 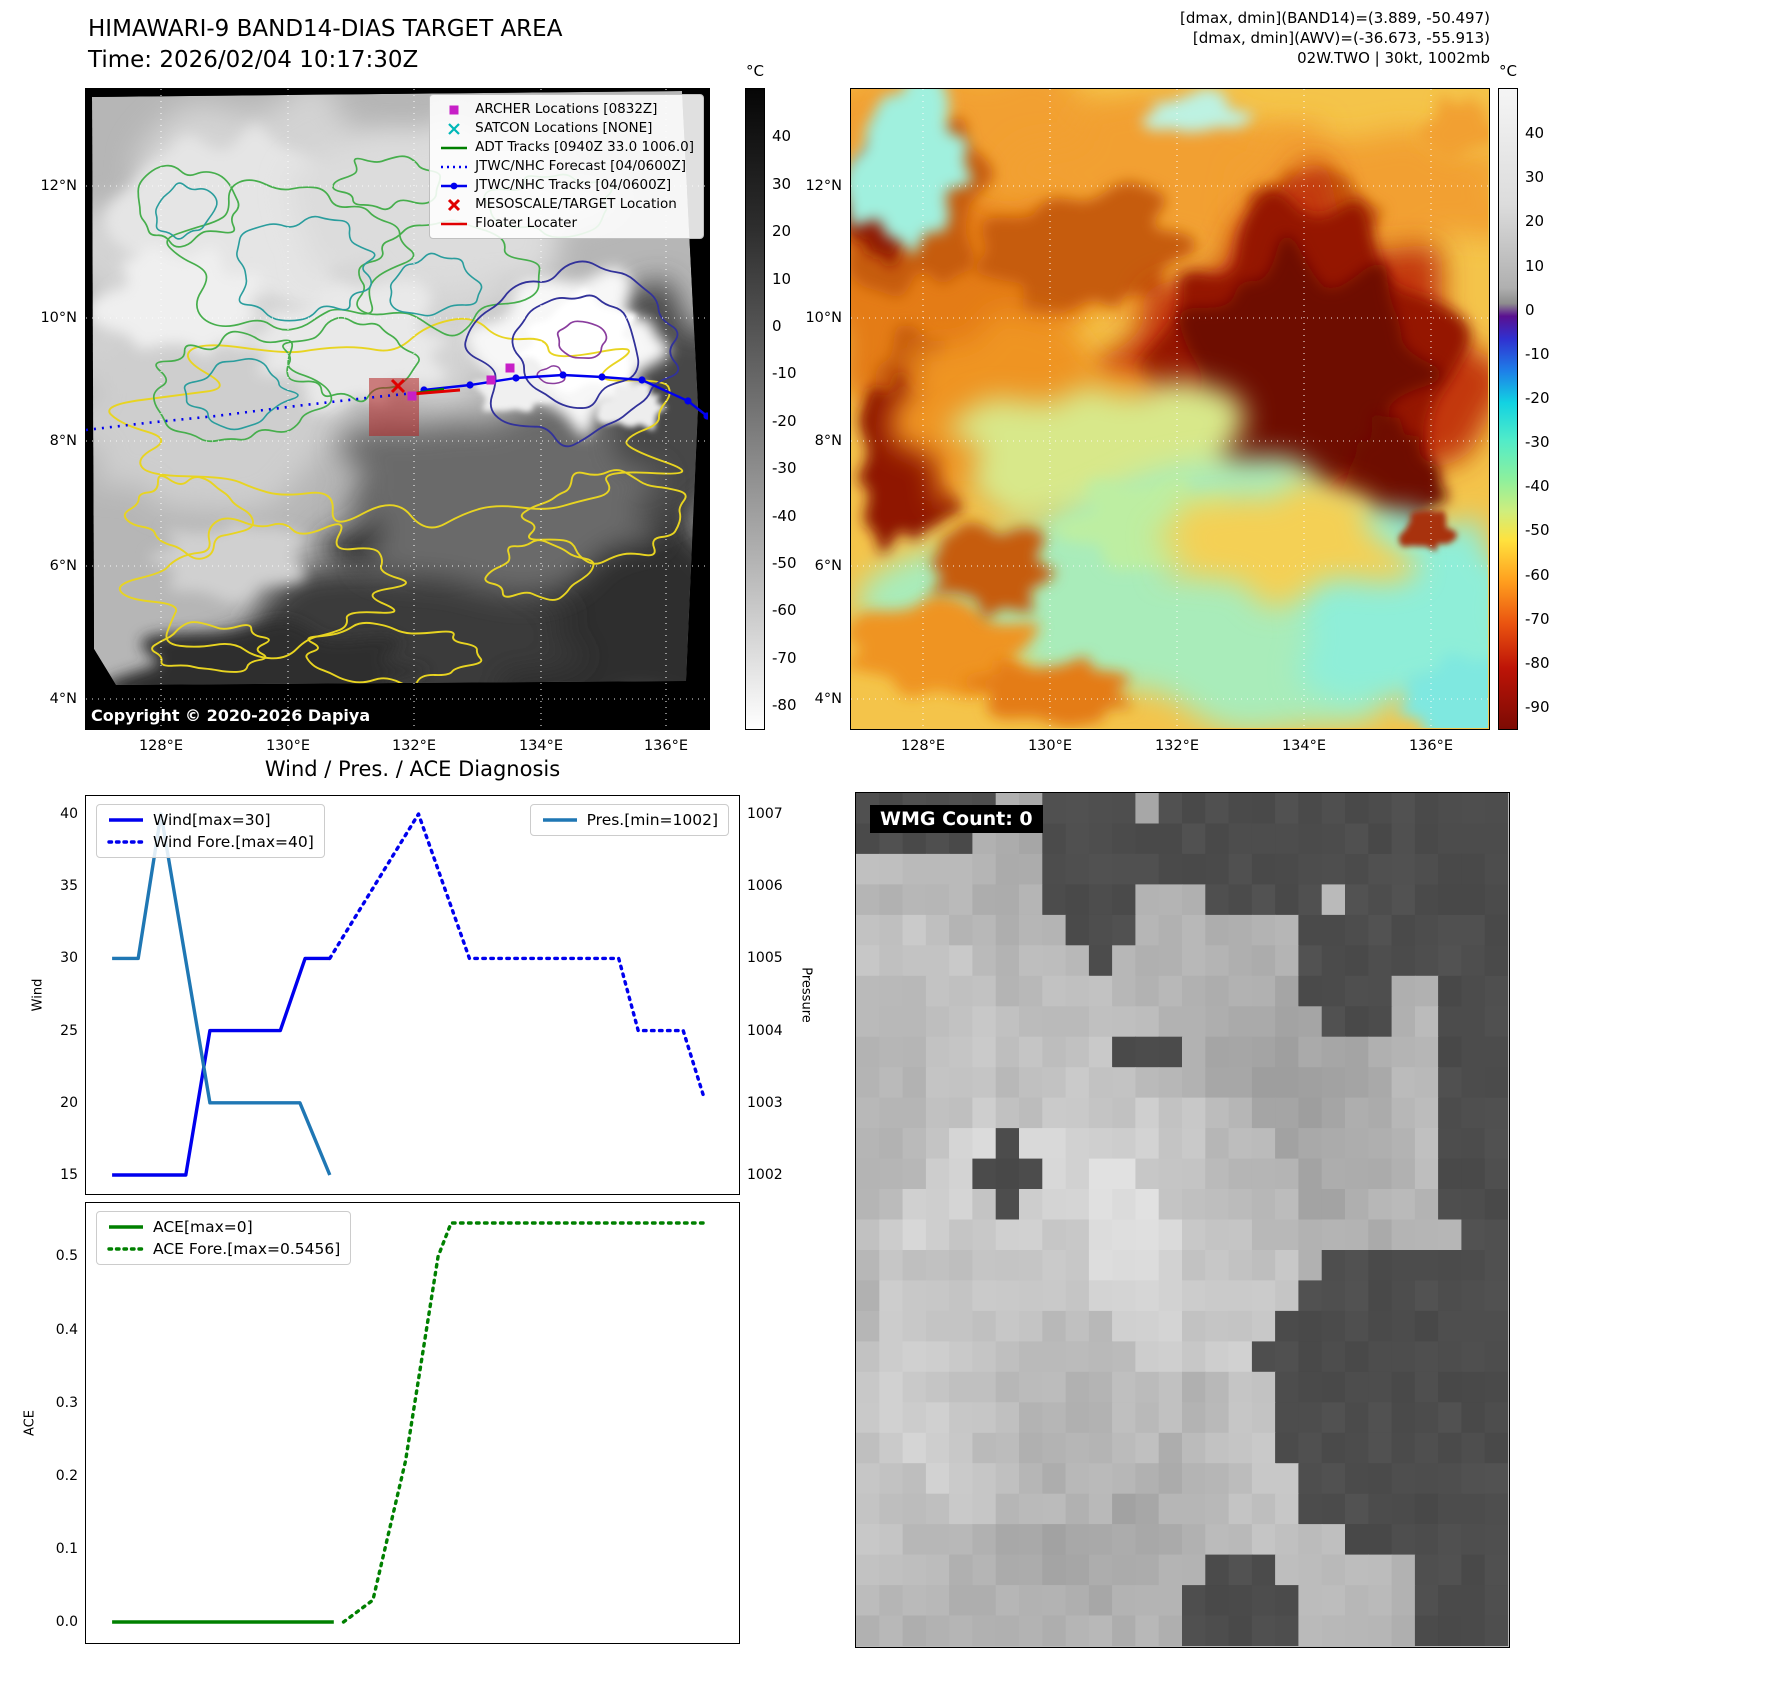 I want to click on ace-axis-label: ACE, so click(x=30, y=1423).